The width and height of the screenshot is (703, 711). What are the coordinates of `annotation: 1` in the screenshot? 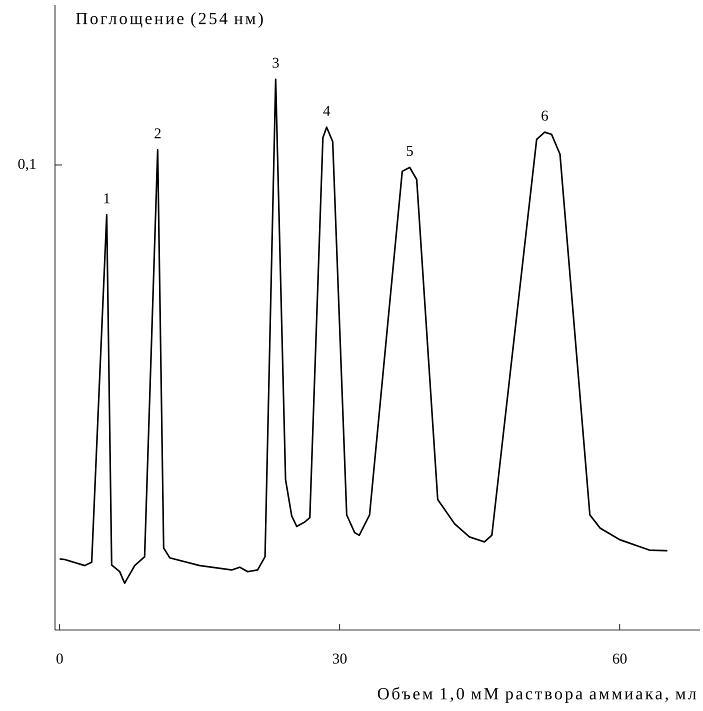 It's located at (107, 198).